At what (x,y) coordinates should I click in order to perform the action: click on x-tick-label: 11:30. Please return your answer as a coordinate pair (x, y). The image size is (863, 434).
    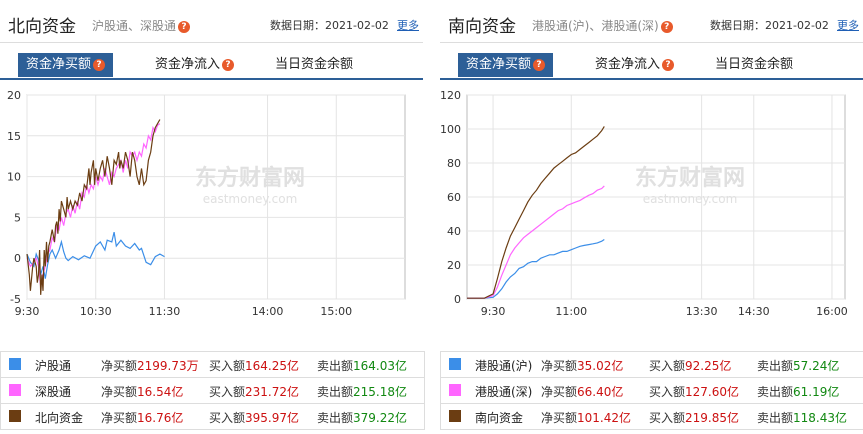
    Looking at the image, I should click on (165, 311).